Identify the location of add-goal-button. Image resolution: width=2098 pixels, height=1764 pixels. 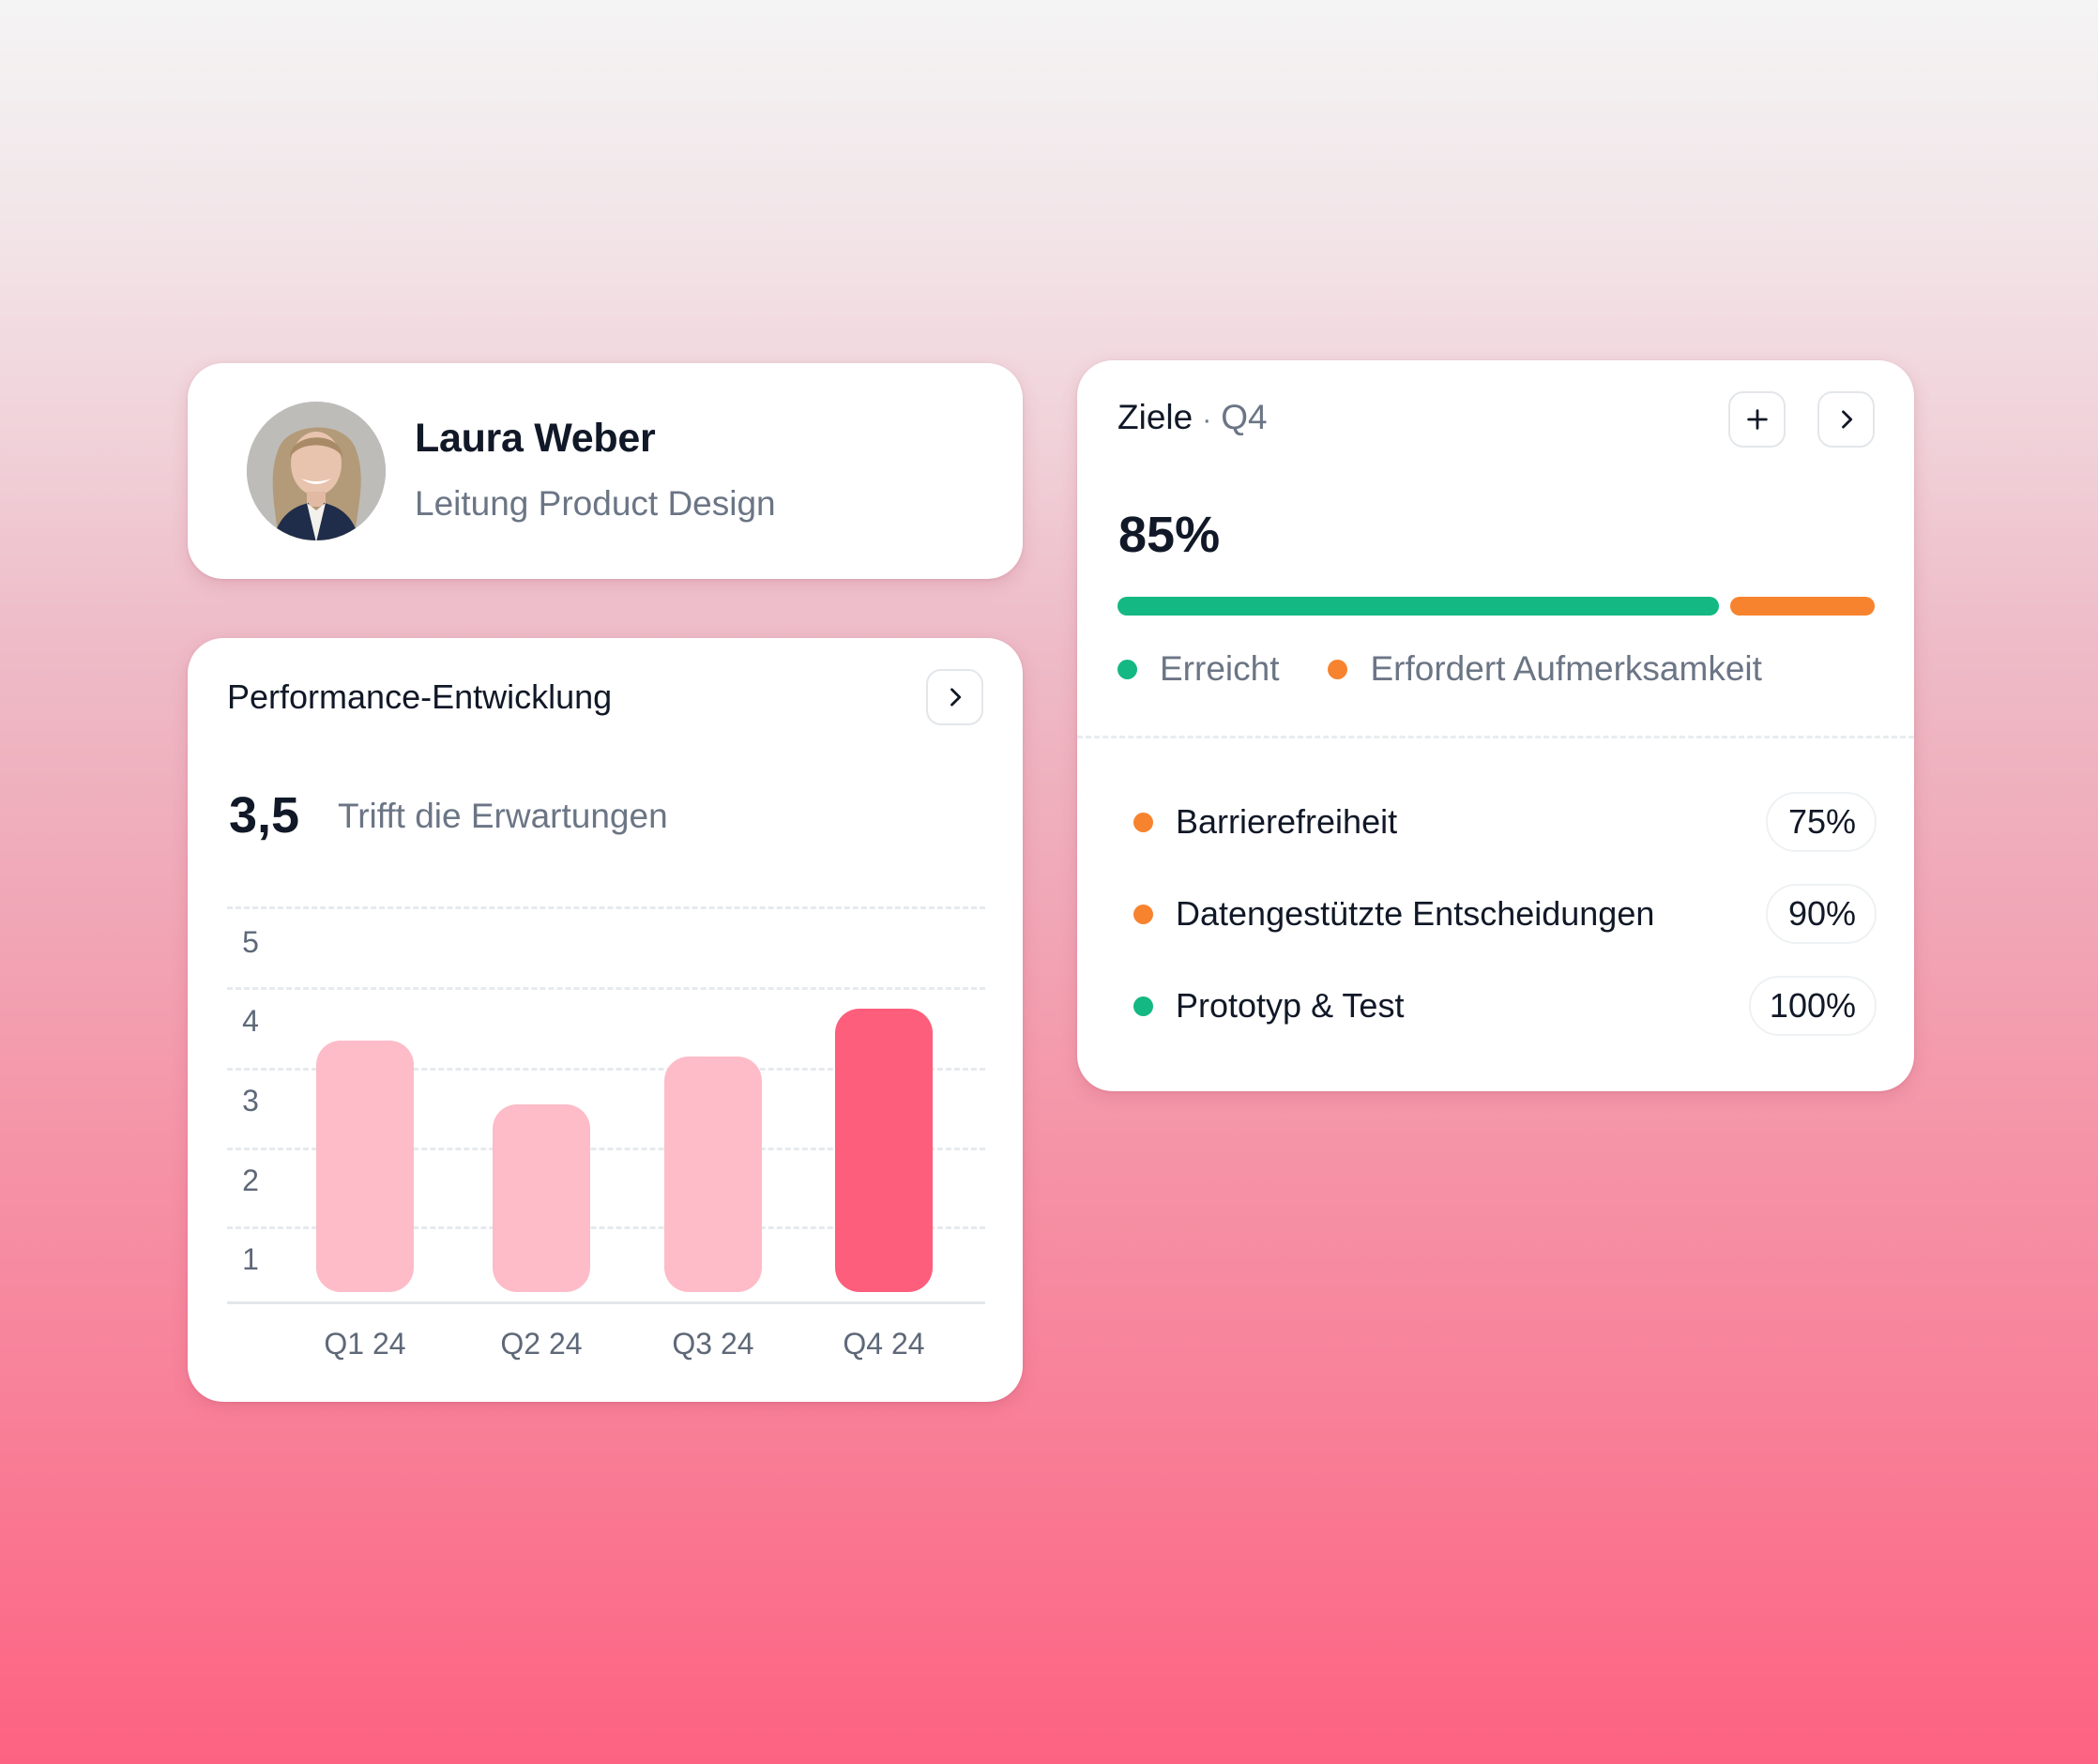
(1757, 419).